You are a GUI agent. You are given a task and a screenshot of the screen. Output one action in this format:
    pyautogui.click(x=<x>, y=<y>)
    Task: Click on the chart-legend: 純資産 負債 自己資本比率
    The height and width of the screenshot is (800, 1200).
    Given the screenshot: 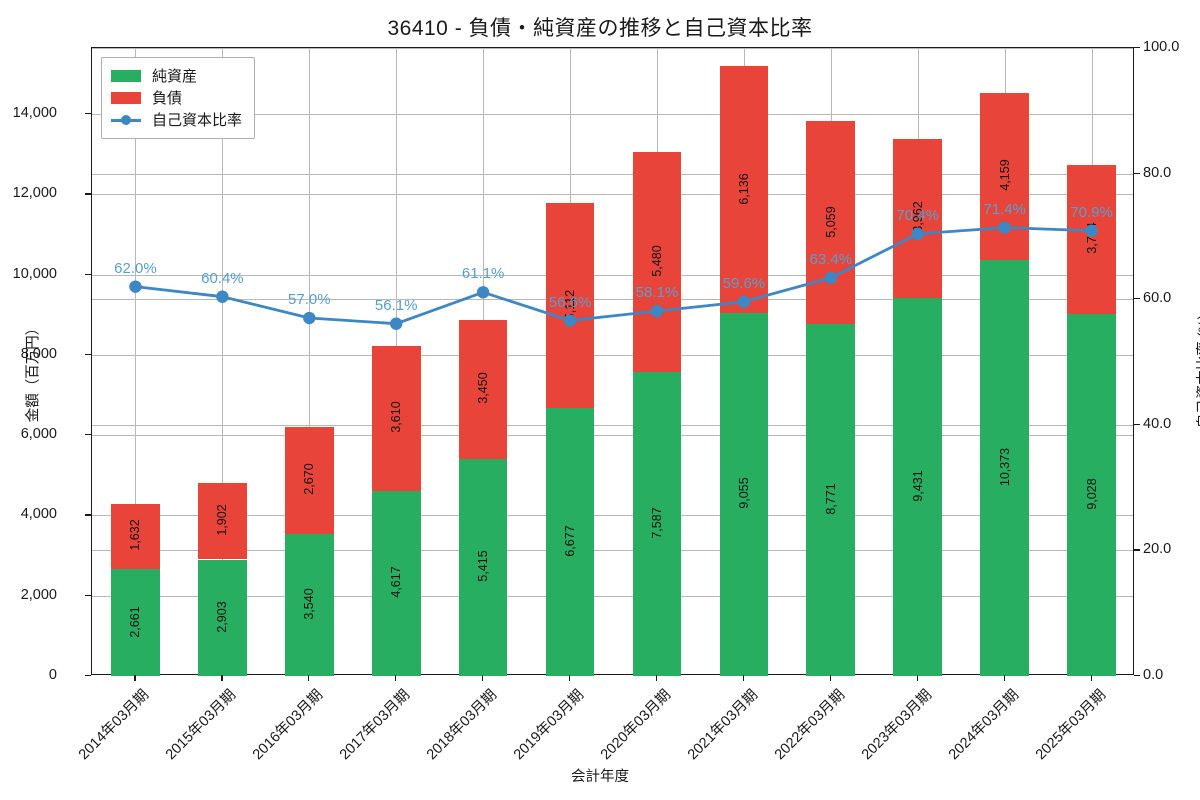 What is the action you would take?
    pyautogui.click(x=178, y=98)
    